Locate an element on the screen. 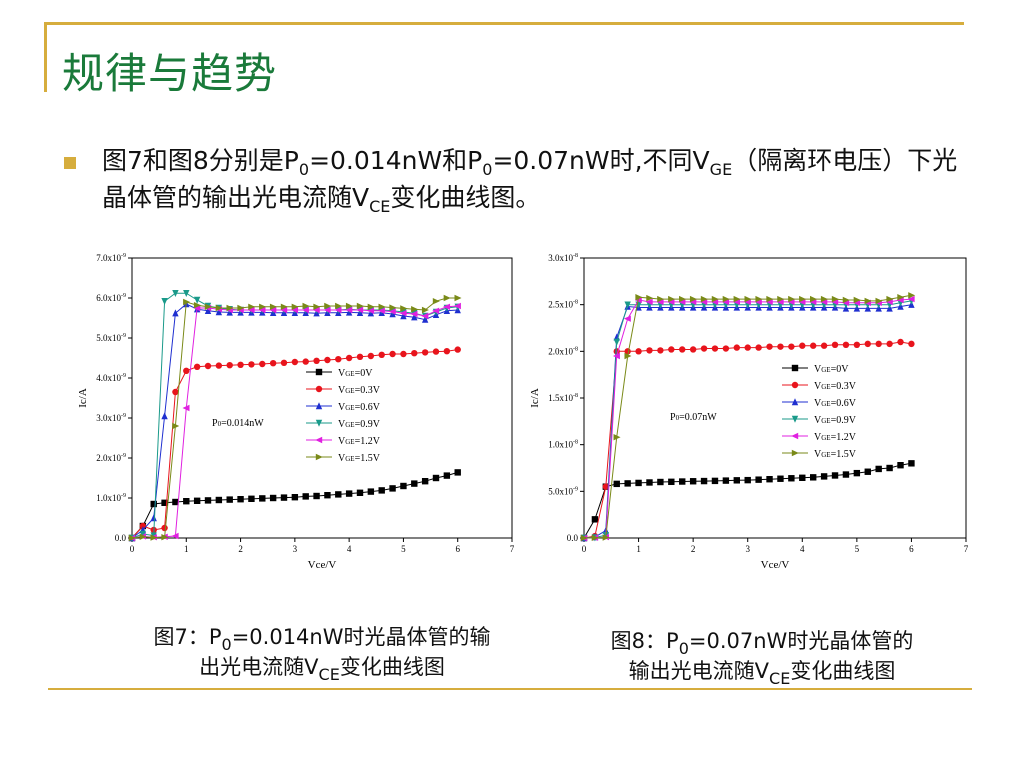  x-tick-label: 1 is located at coordinates (186, 549).